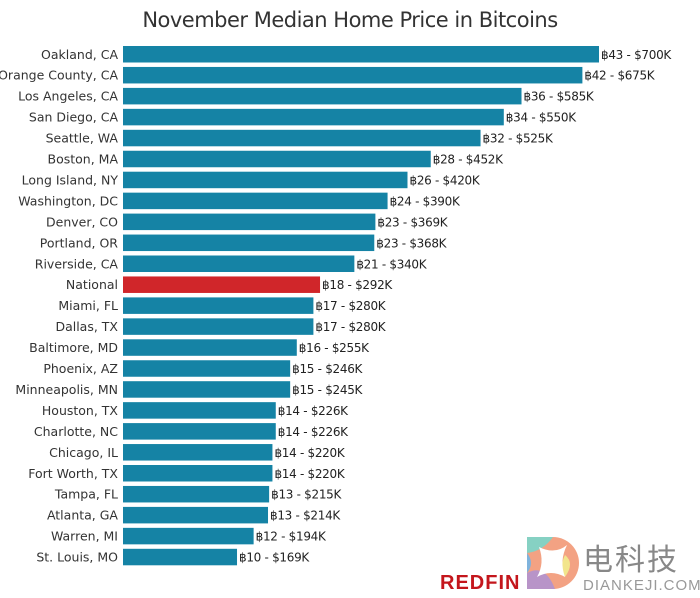 Image resolution: width=700 pixels, height=598 pixels. Describe the element at coordinates (553, 563) in the screenshot. I see `watermark-logo-icon` at that location.